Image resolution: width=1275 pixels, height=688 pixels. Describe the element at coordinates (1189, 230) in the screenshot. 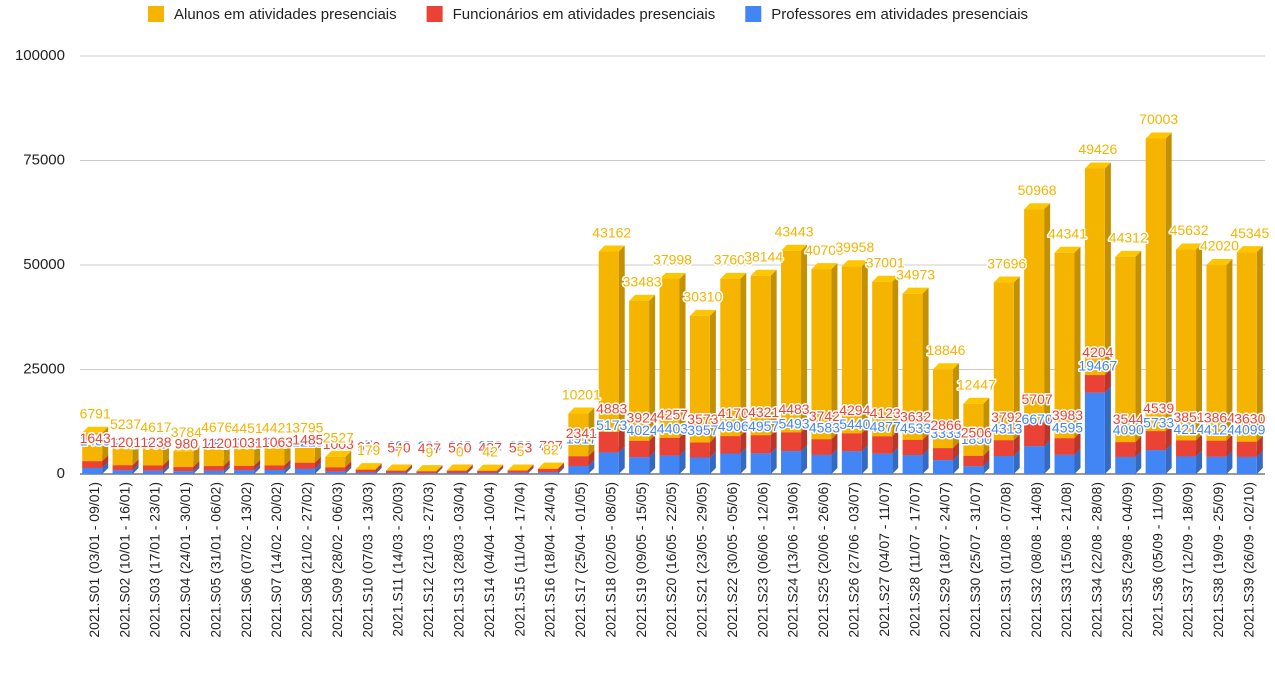

I see `data-label: 45632` at that location.